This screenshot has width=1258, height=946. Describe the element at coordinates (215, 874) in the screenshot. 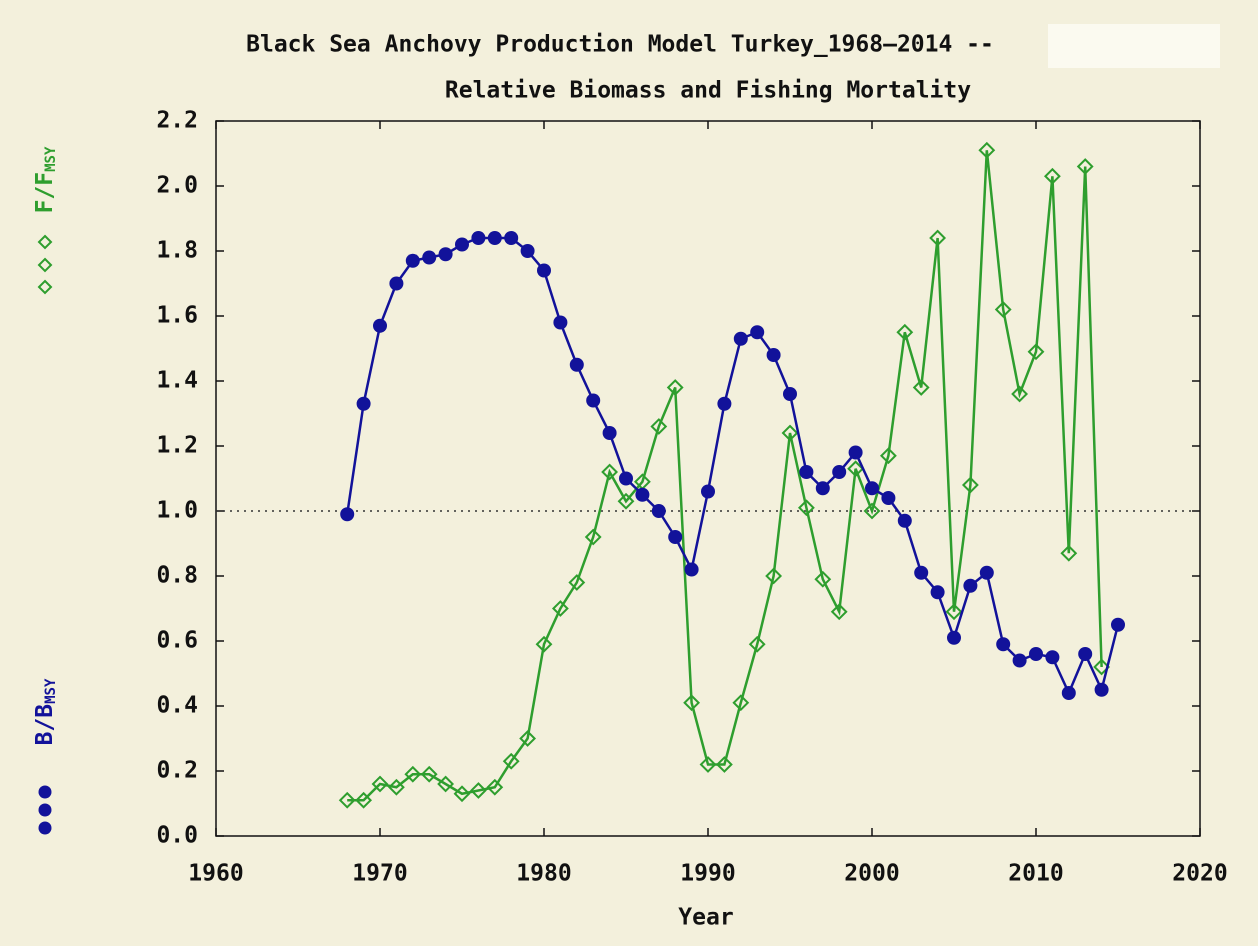

I see `x-tick-label: 1960` at that location.